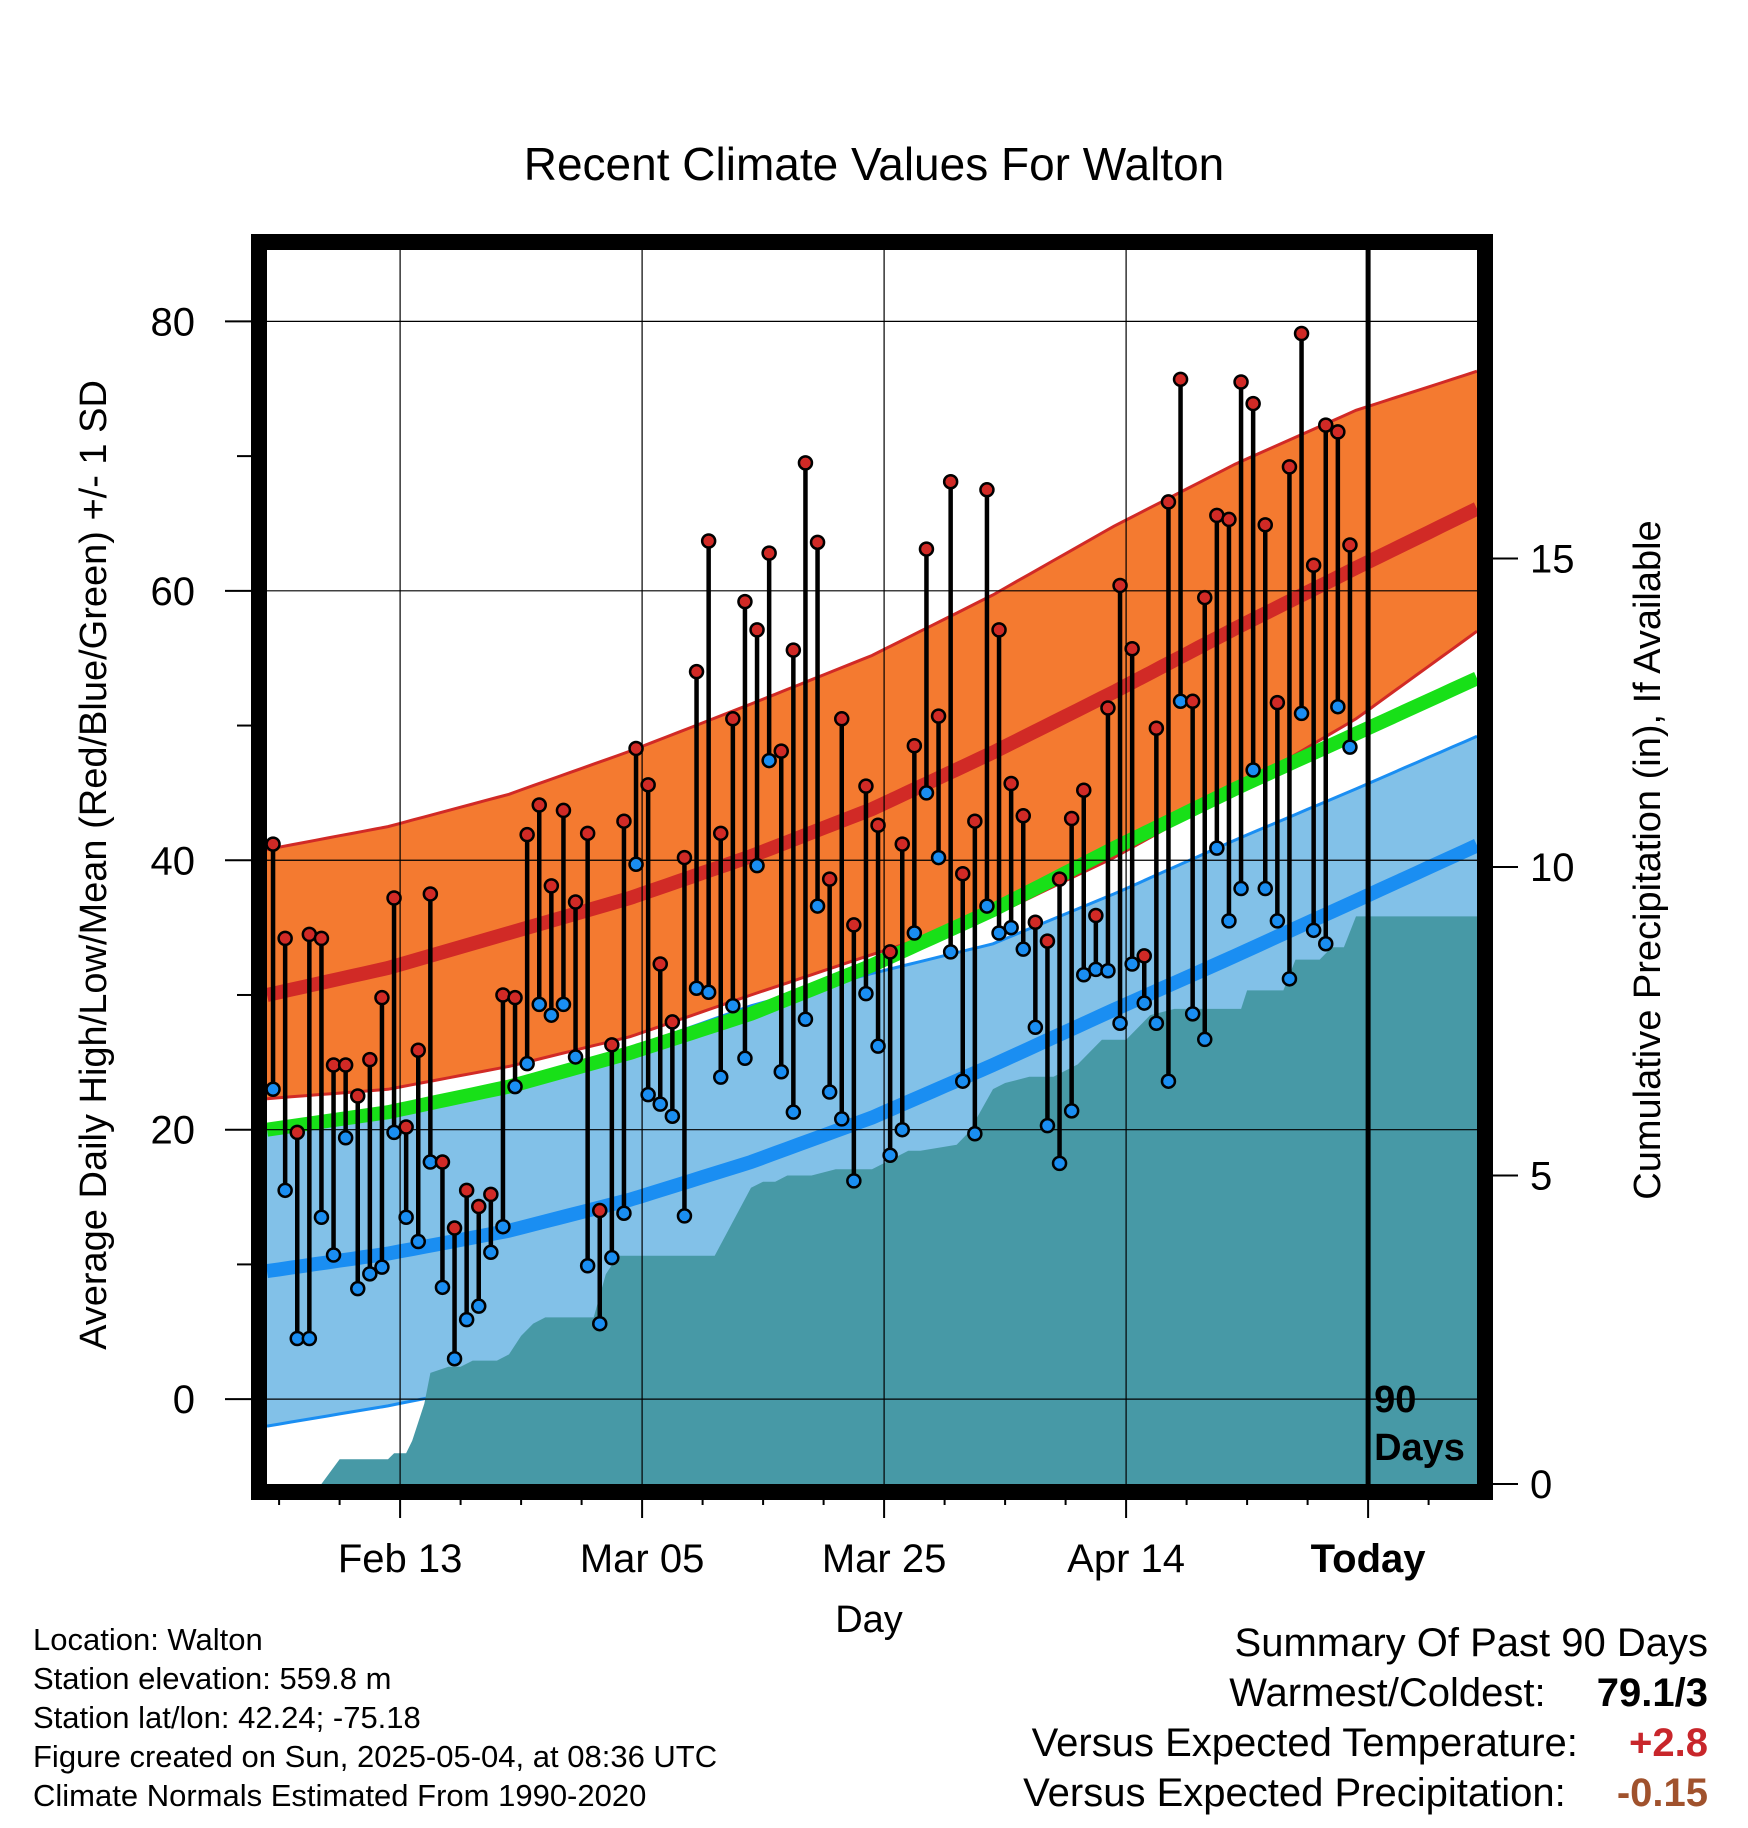 The width and height of the screenshot is (1748, 1828). I want to click on info-normals: Climate Normals Estimated From 1990-2020, so click(340, 1795).